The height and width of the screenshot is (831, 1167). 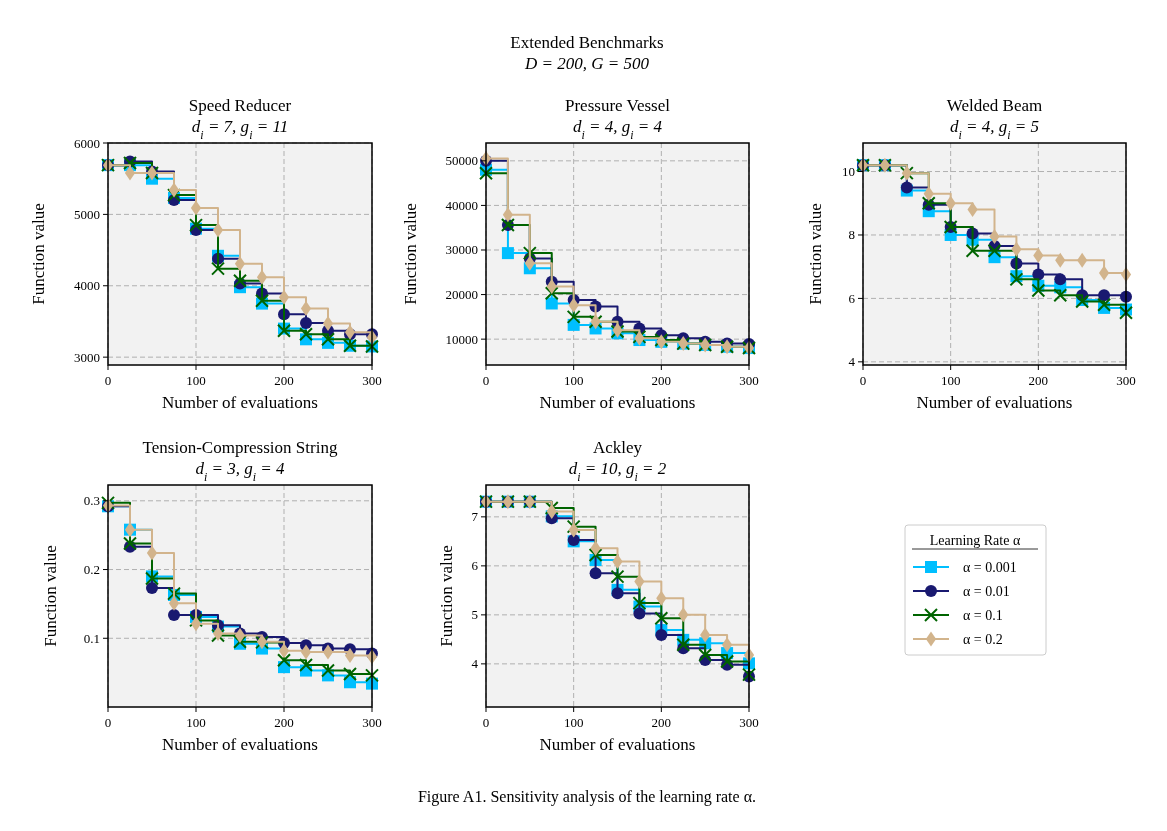 What do you see at coordinates (983, 615) in the screenshot?
I see `legend-label: α = 0.1` at bounding box center [983, 615].